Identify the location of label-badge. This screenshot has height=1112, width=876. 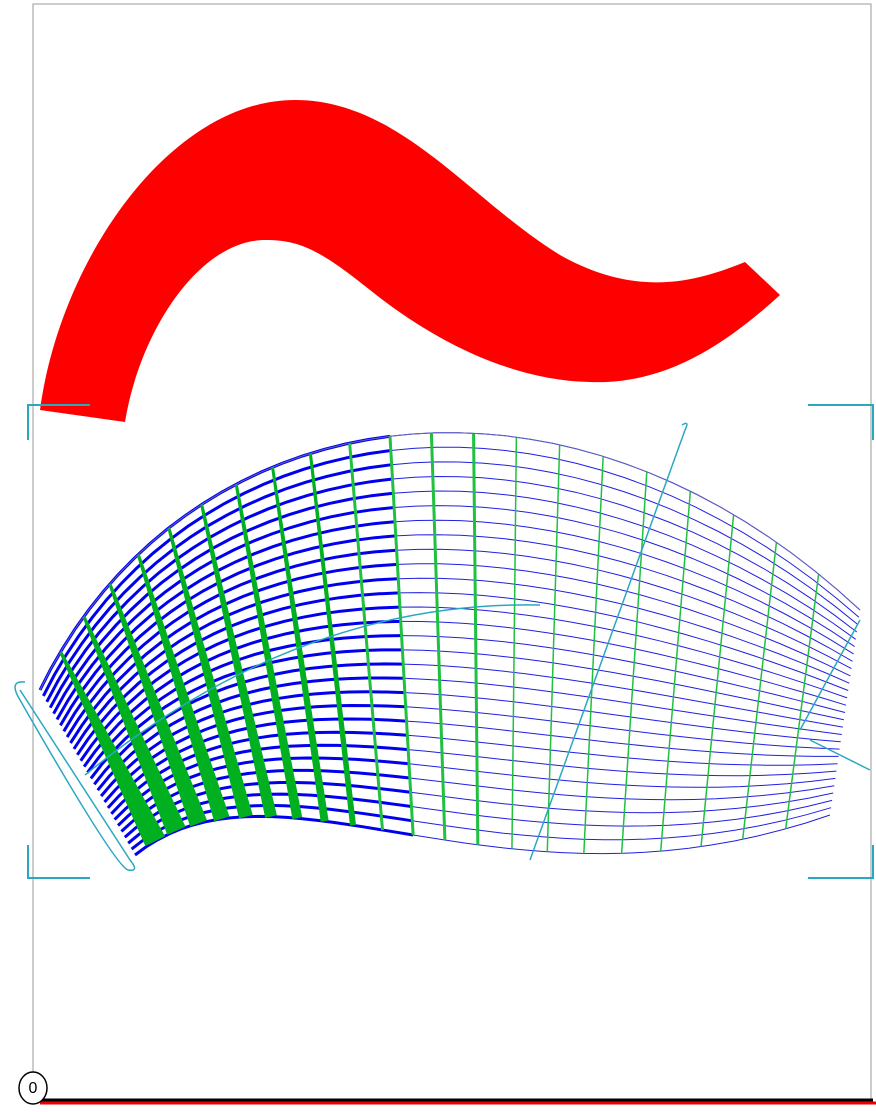
(33, 1088).